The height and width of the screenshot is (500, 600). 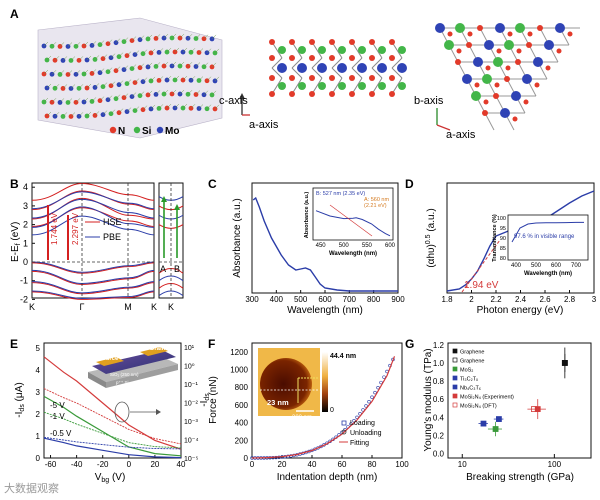 I want to click on band-ytick-label: 1, so click(x=25, y=243).